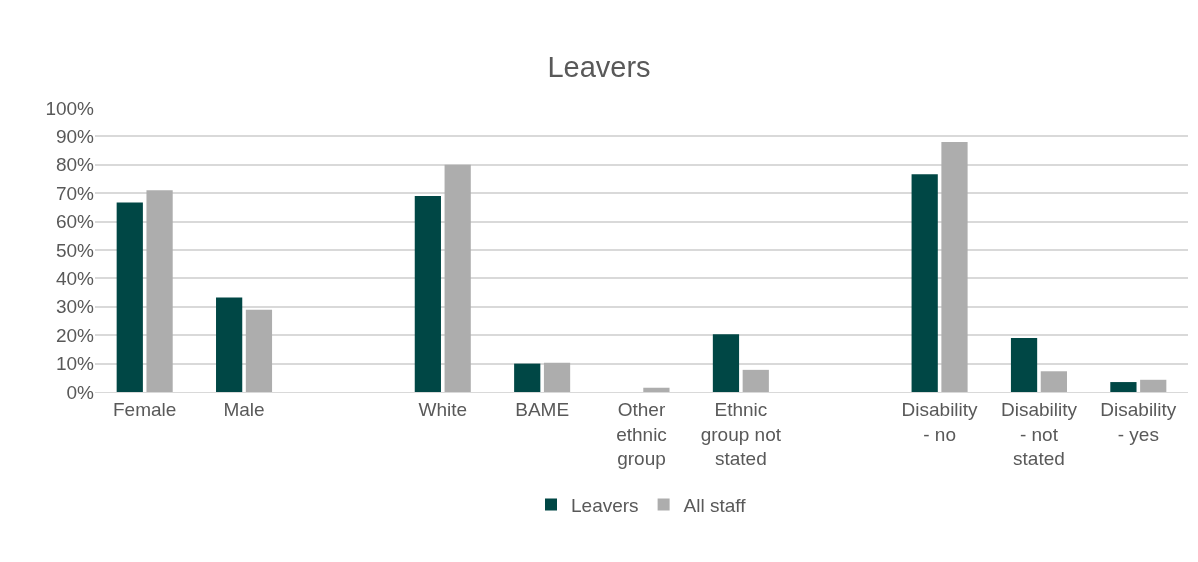 This screenshot has width=1198, height=562. Describe the element at coordinates (940, 421) in the screenshot. I see `x-tick-label: Disability - no` at that location.